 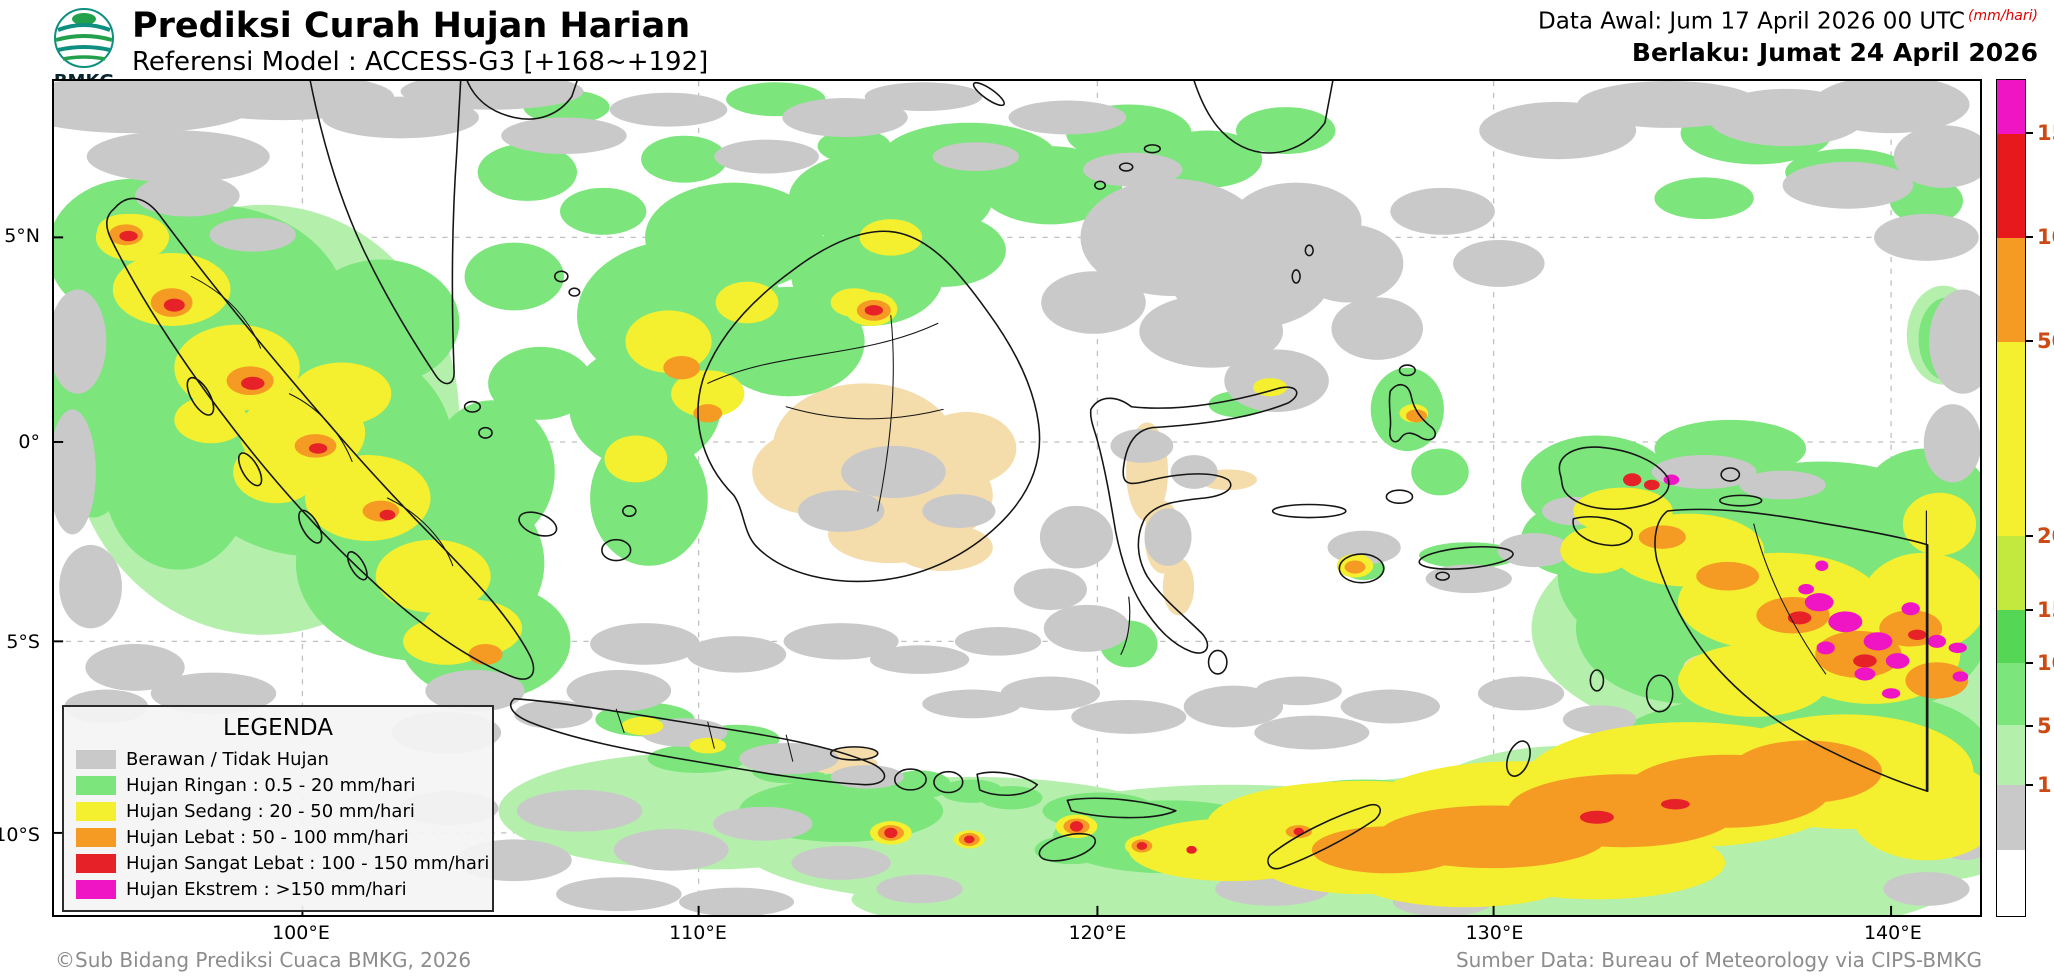 What do you see at coordinates (29, 441) in the screenshot?
I see `lat-label: 0°` at bounding box center [29, 441].